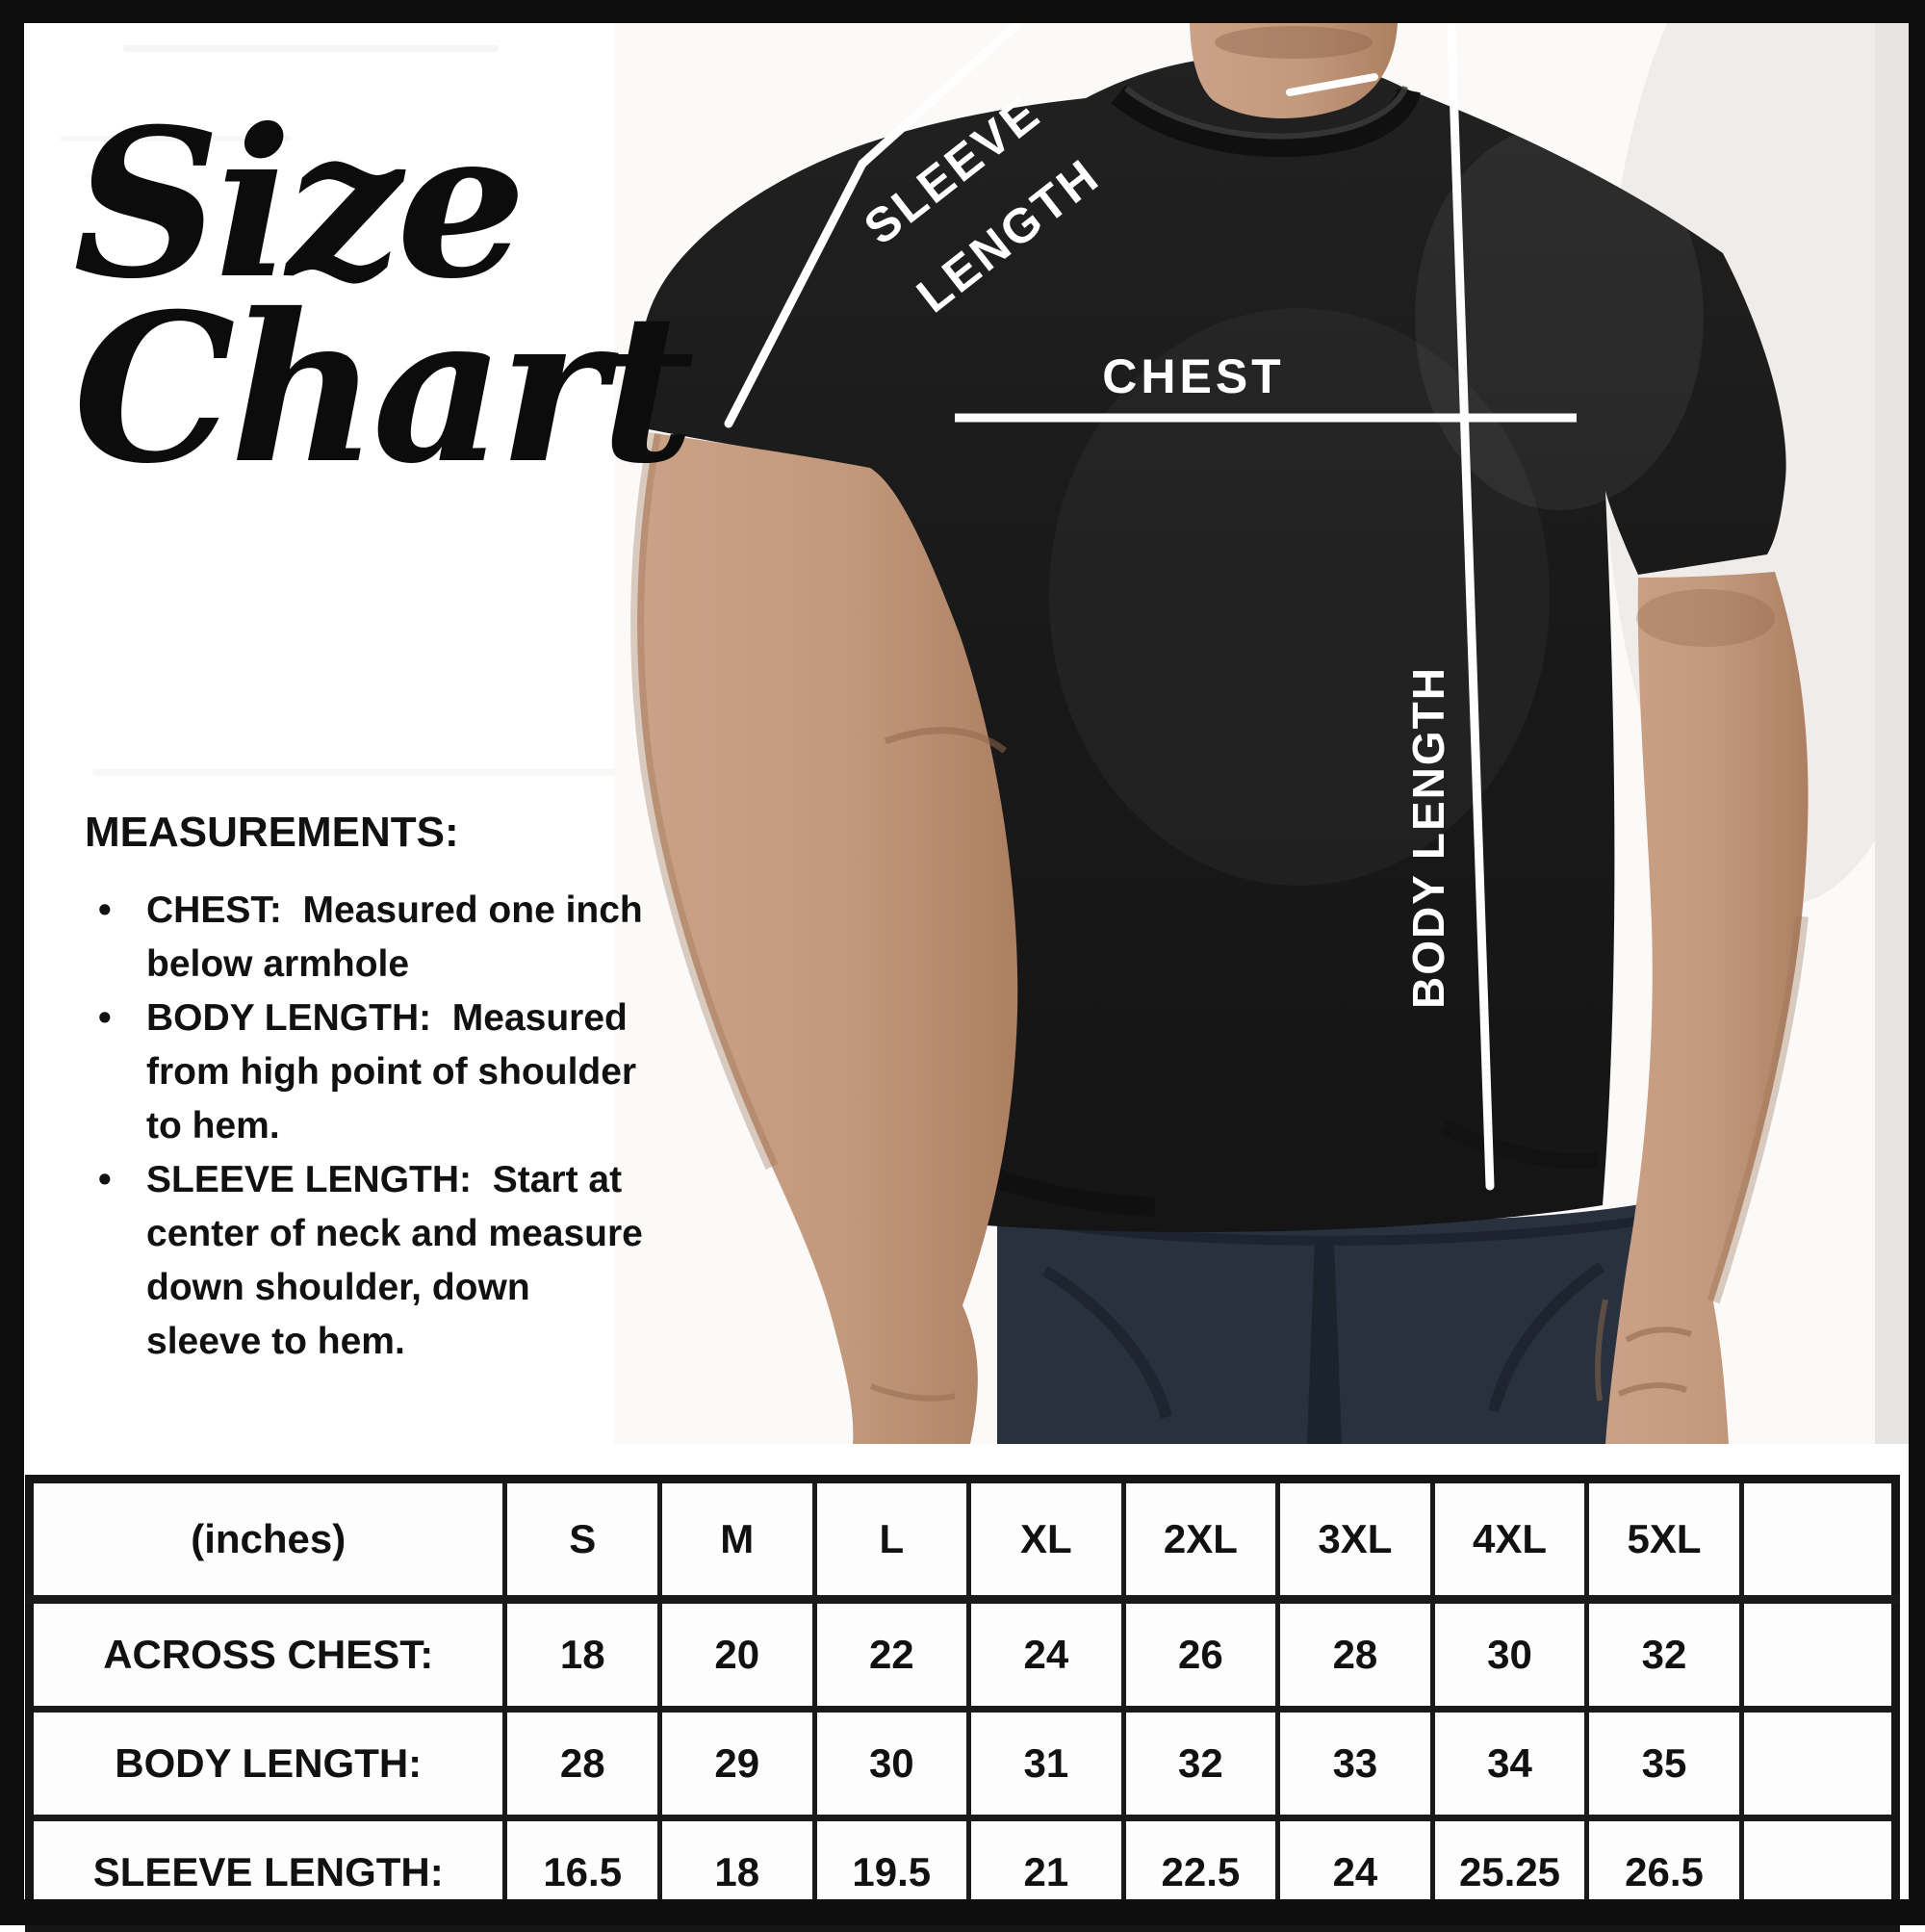 This screenshot has height=1932, width=1925. What do you see at coordinates (1332, 84) in the screenshot?
I see `neck-center-tick` at bounding box center [1332, 84].